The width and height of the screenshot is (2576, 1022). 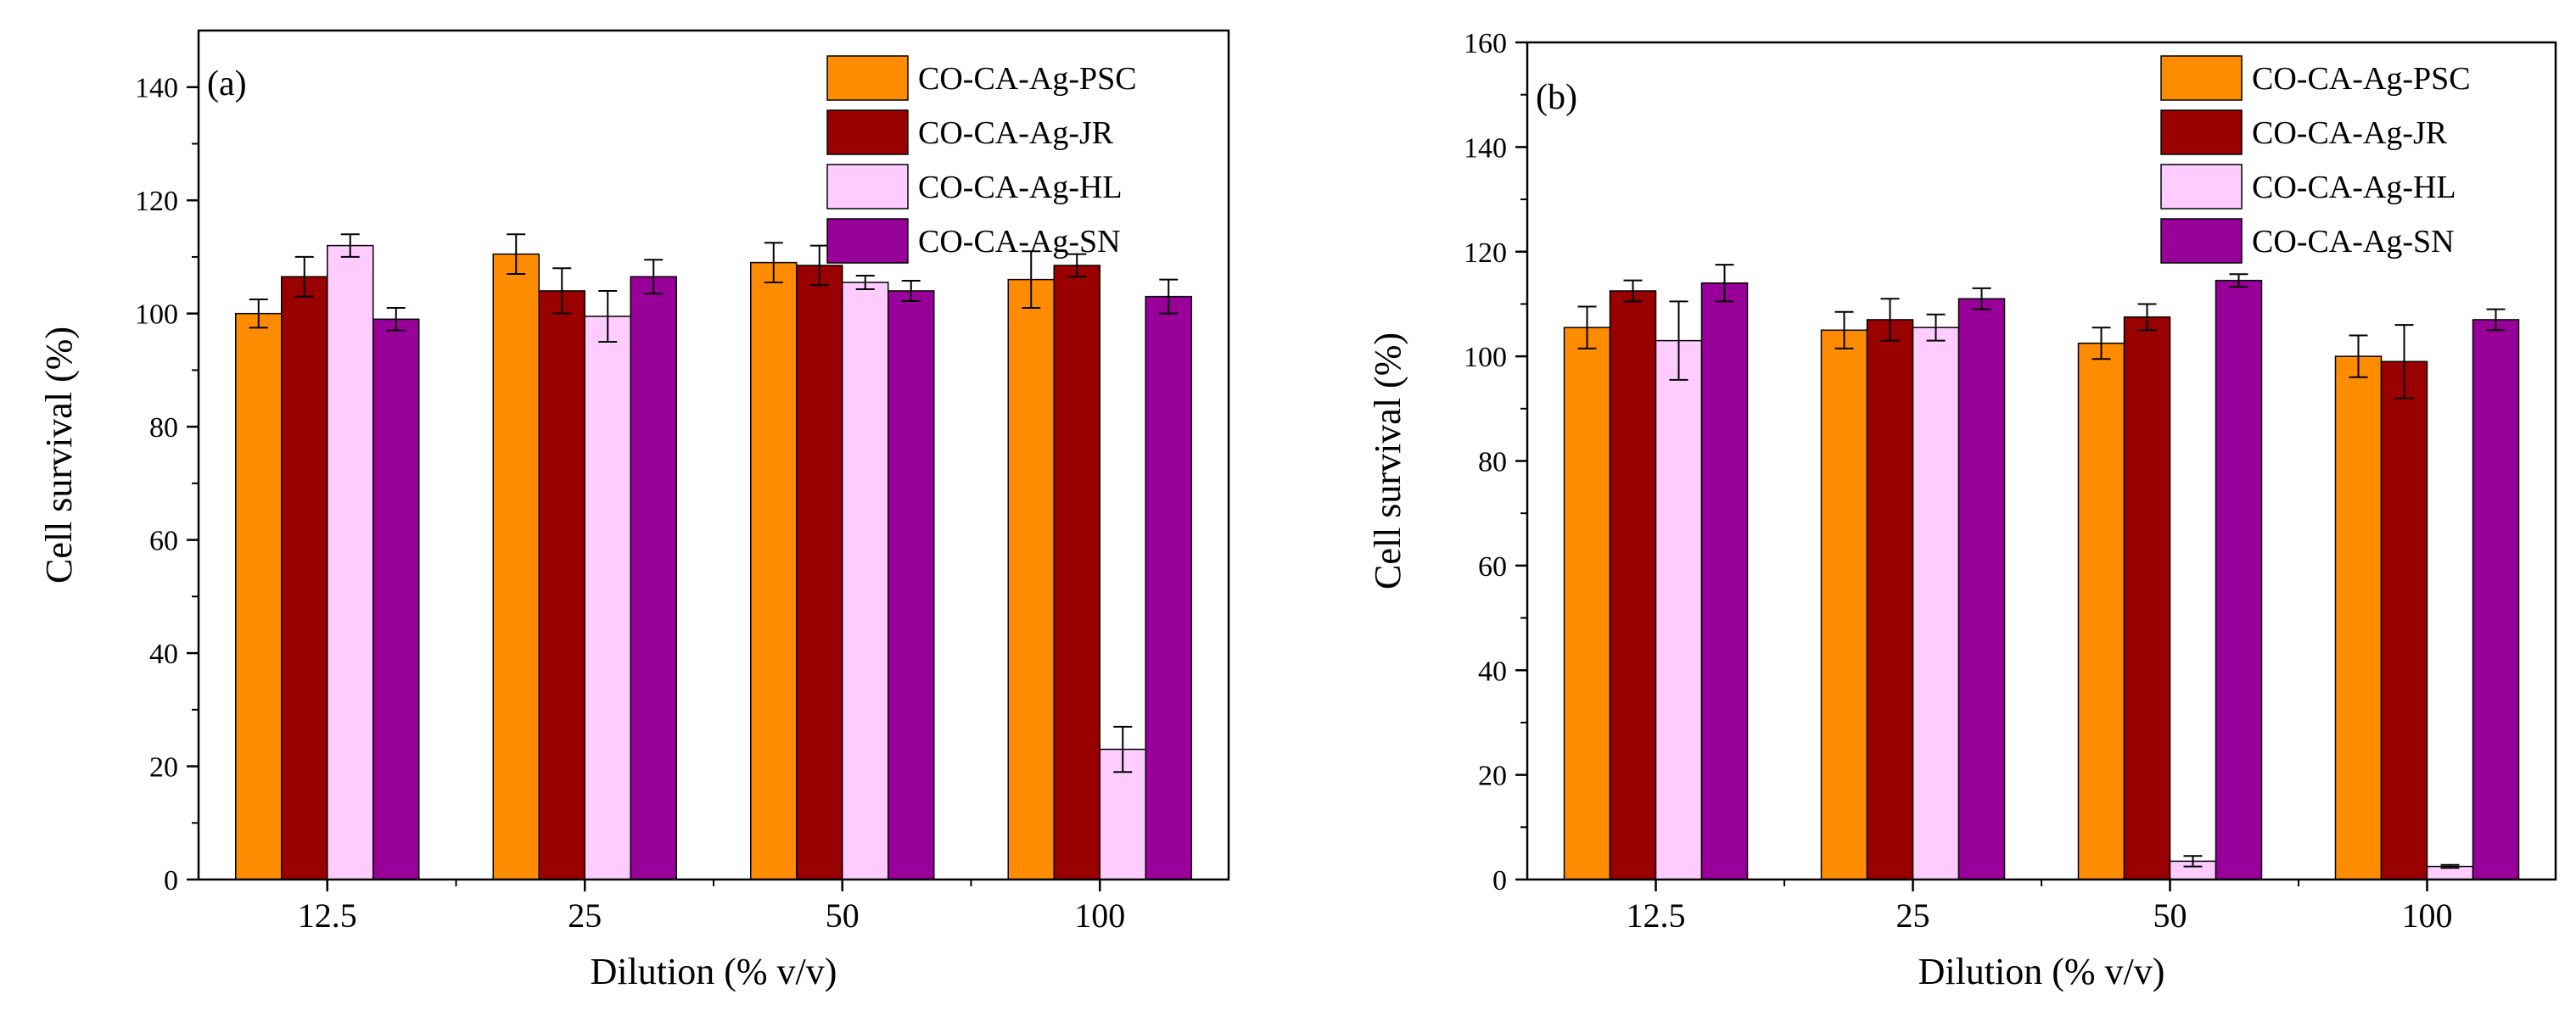 What do you see at coordinates (350, 562) in the screenshot?
I see `bar-a-co-ca-ag-hl-12.5` at bounding box center [350, 562].